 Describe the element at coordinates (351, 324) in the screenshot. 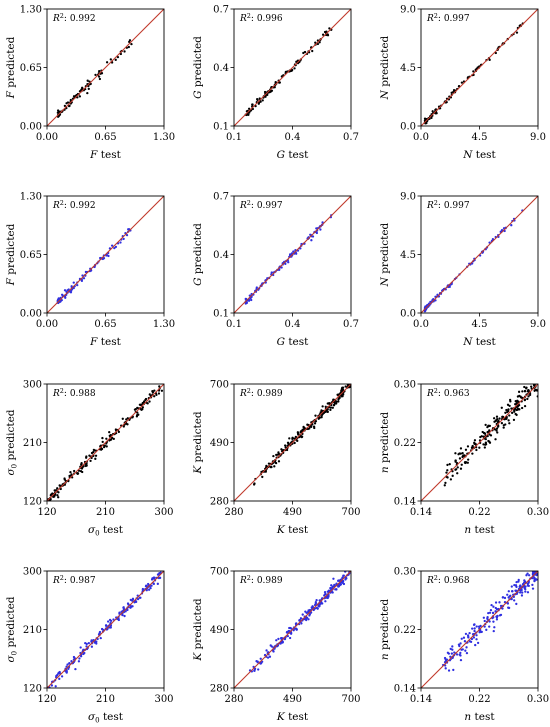

I see `x-tick-label: 0.7` at that location.